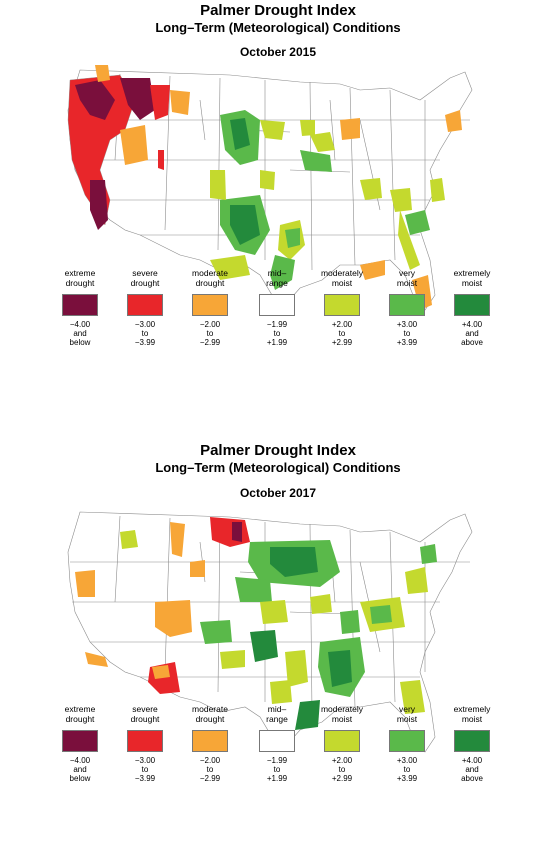 This screenshot has width=556, height=848. Describe the element at coordinates (278, 493) in the screenshot. I see `map-date: October 2017` at that location.